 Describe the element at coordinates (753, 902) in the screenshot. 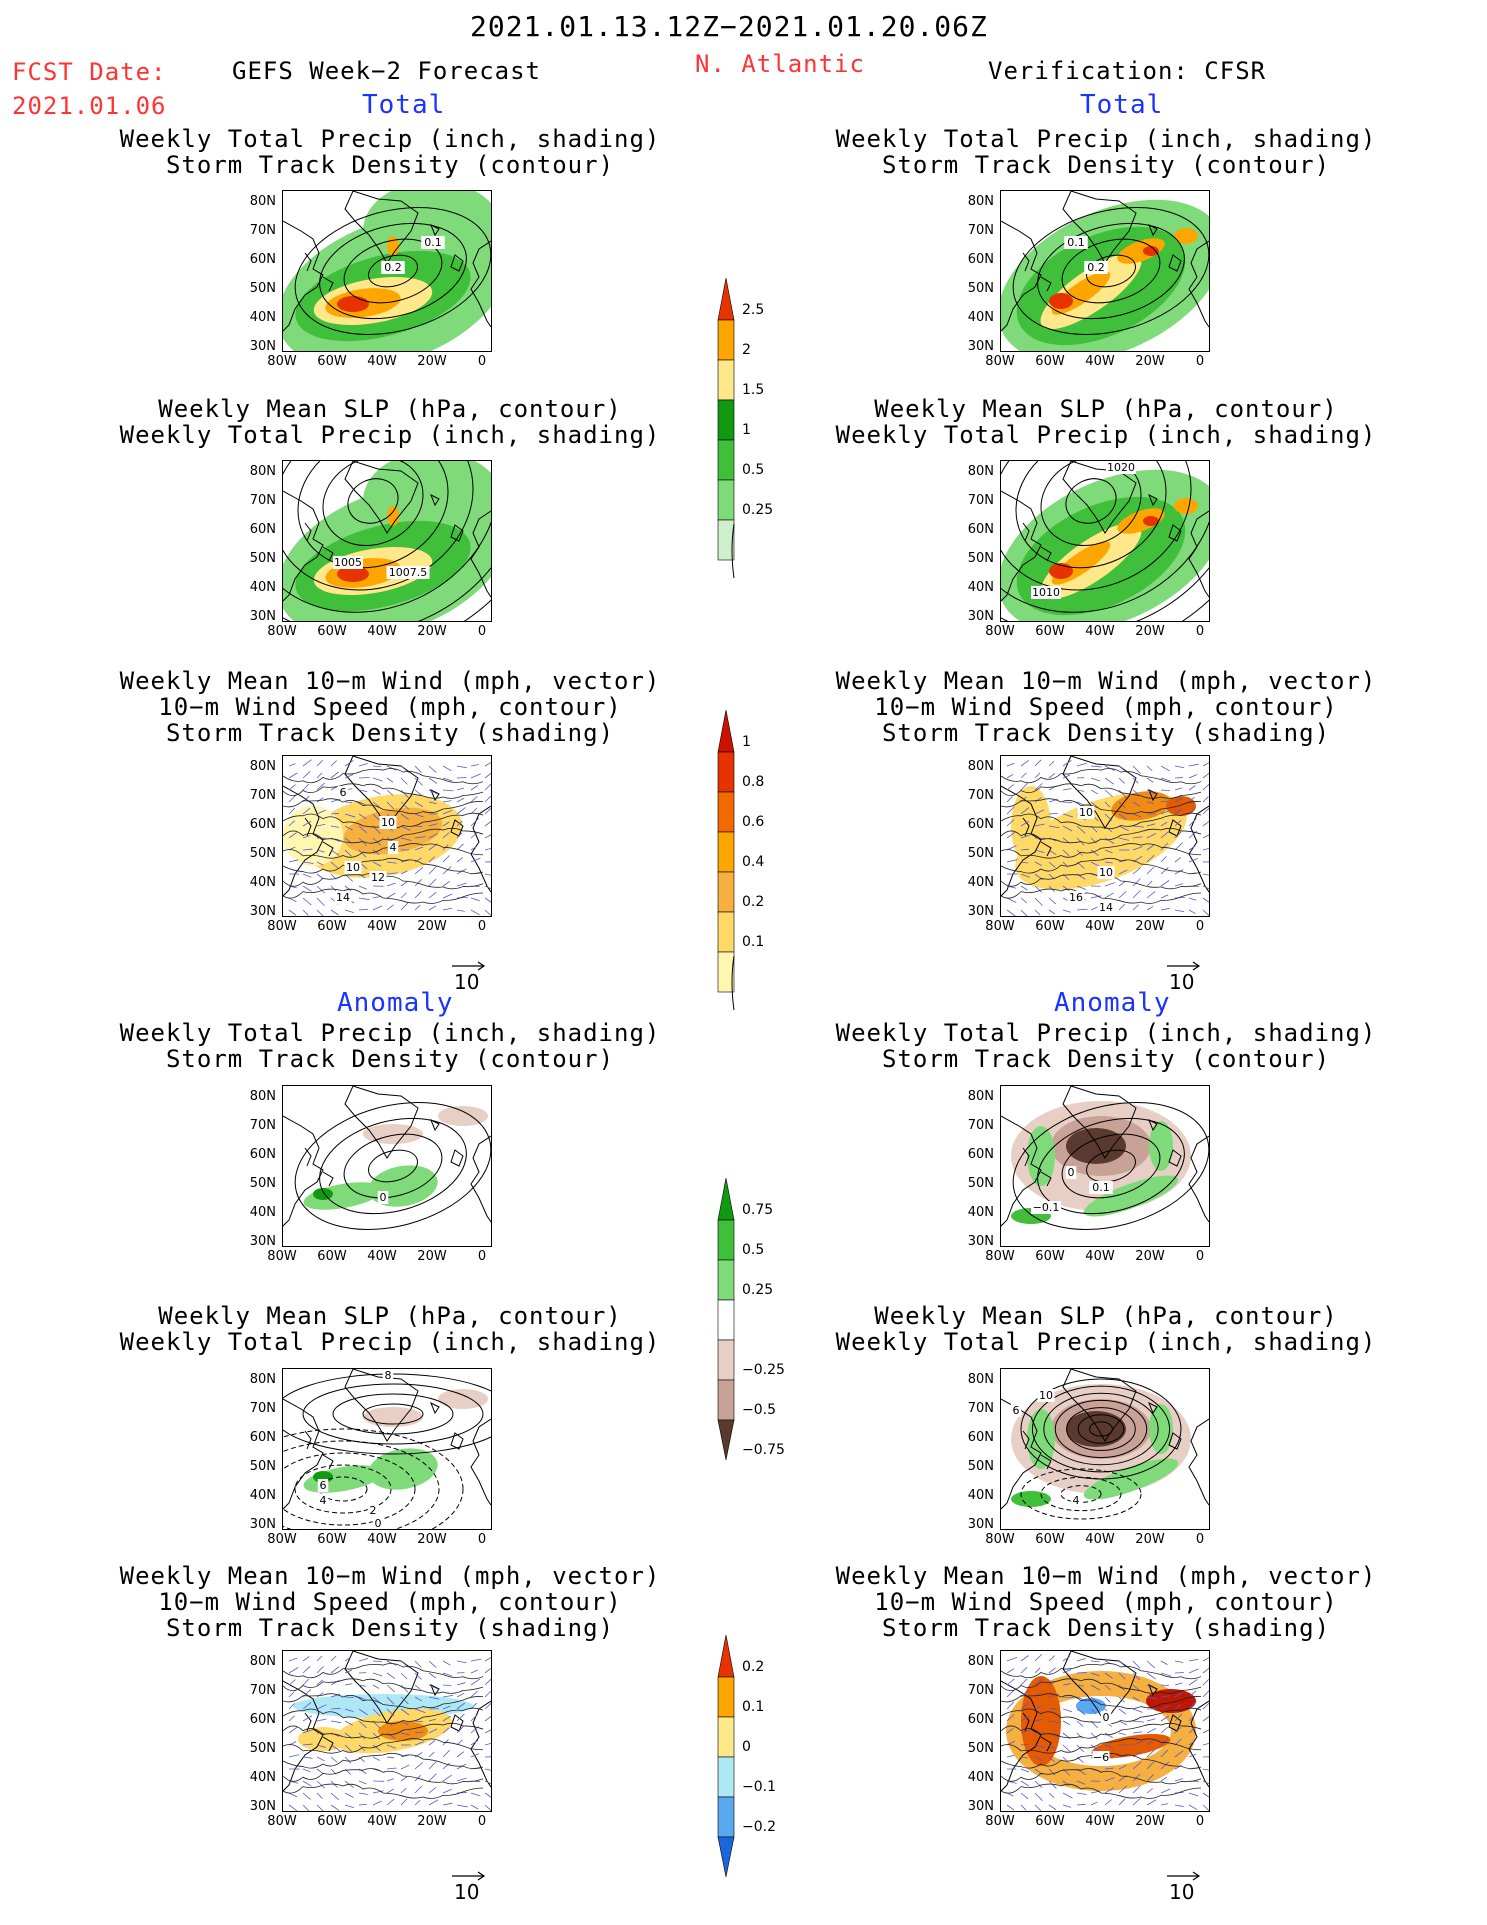

I see `colorbar-label: 0.2` at that location.